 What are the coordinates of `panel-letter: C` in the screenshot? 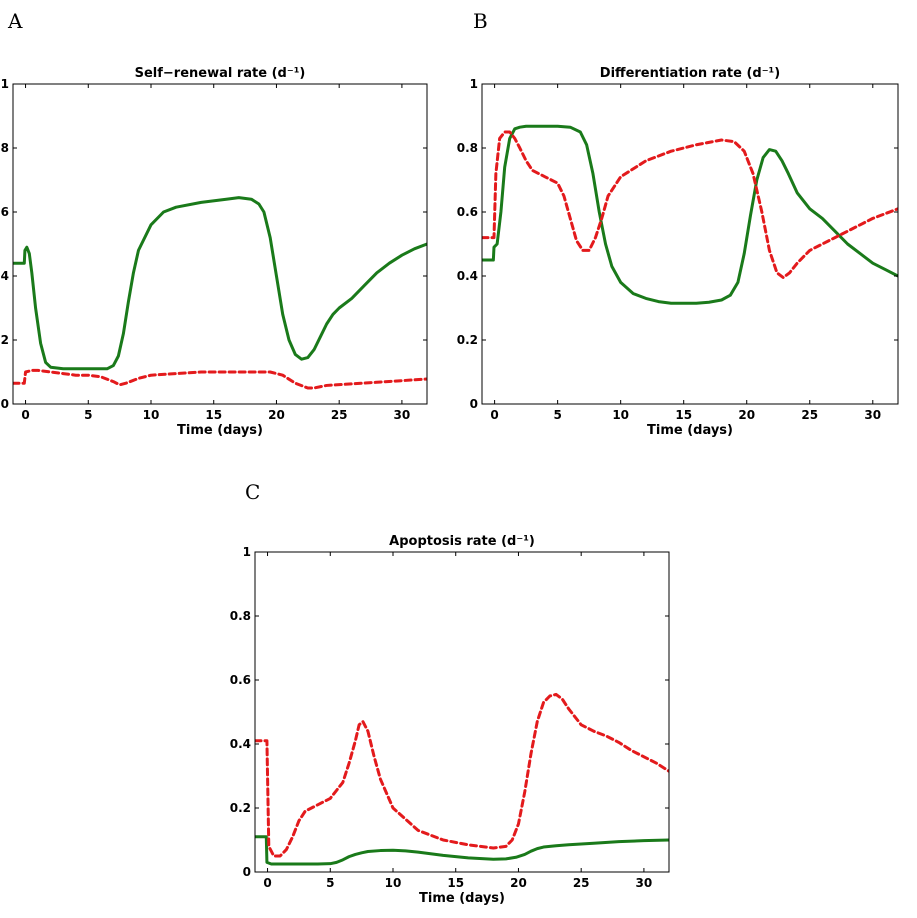 It's located at (252, 492).